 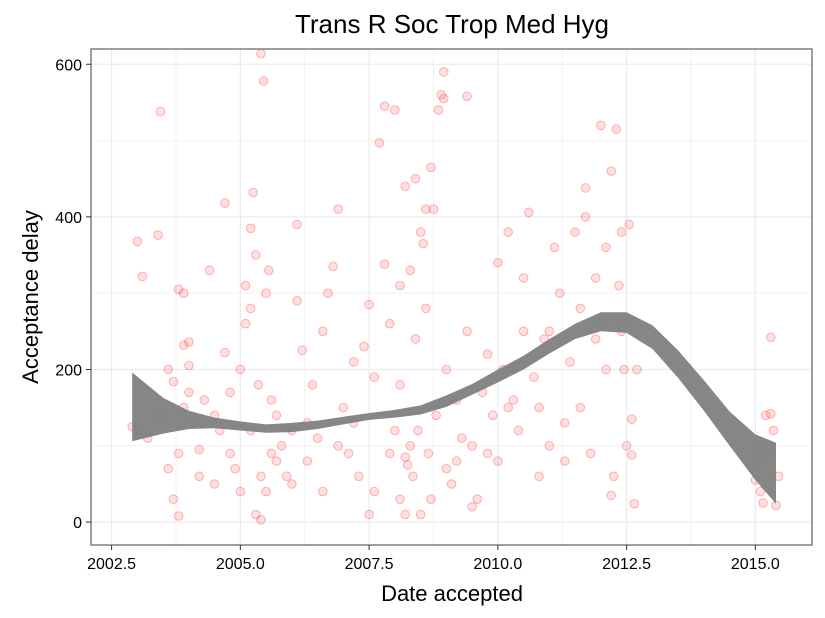 What do you see at coordinates (73, 294) in the screenshot?
I see `y-axis-ticks: 0 200 400 600` at bounding box center [73, 294].